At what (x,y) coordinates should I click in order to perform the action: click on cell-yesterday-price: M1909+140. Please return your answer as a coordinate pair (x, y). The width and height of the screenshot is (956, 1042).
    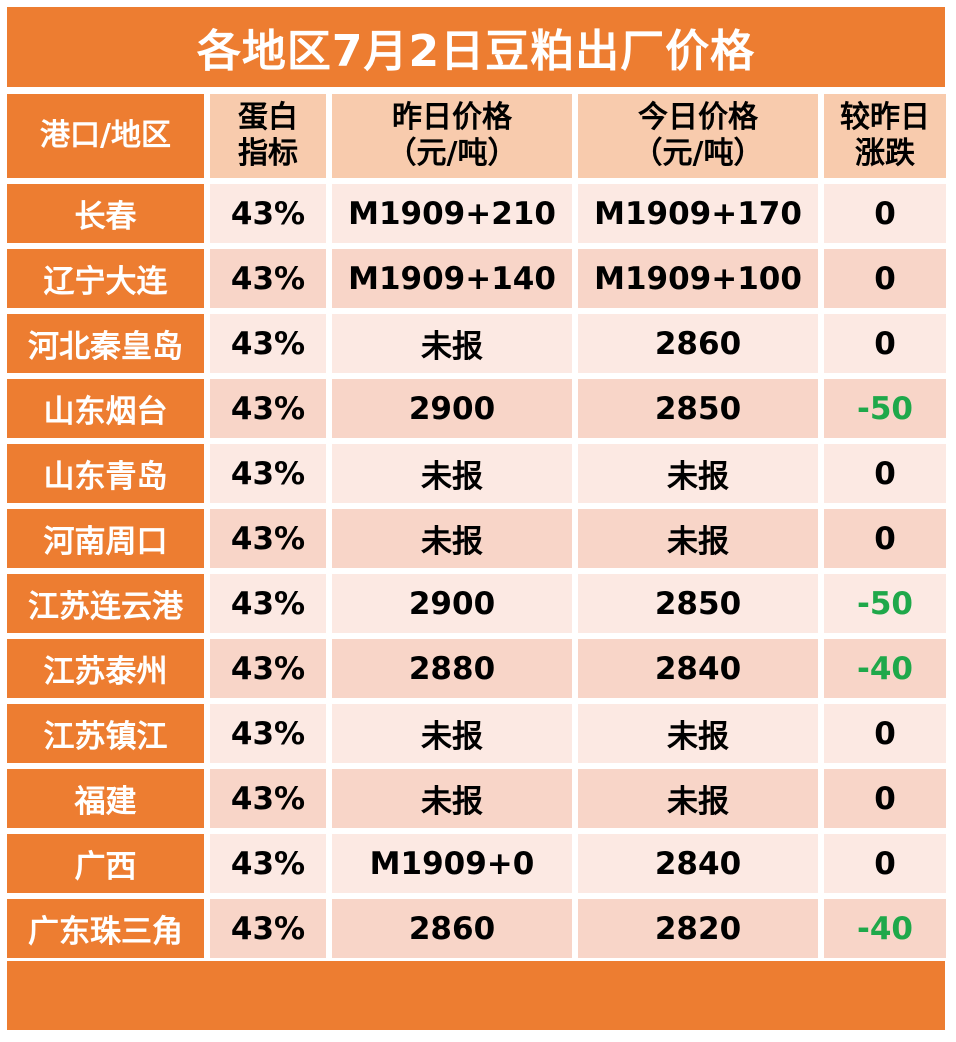
    Looking at the image, I should click on (452, 278).